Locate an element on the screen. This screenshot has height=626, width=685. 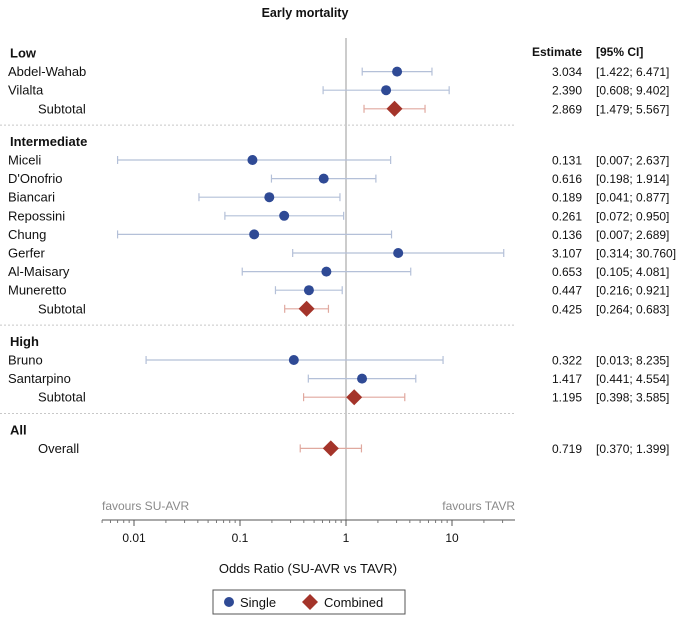
ci-value: [0.198; 1.914] is located at coordinates (632, 179).